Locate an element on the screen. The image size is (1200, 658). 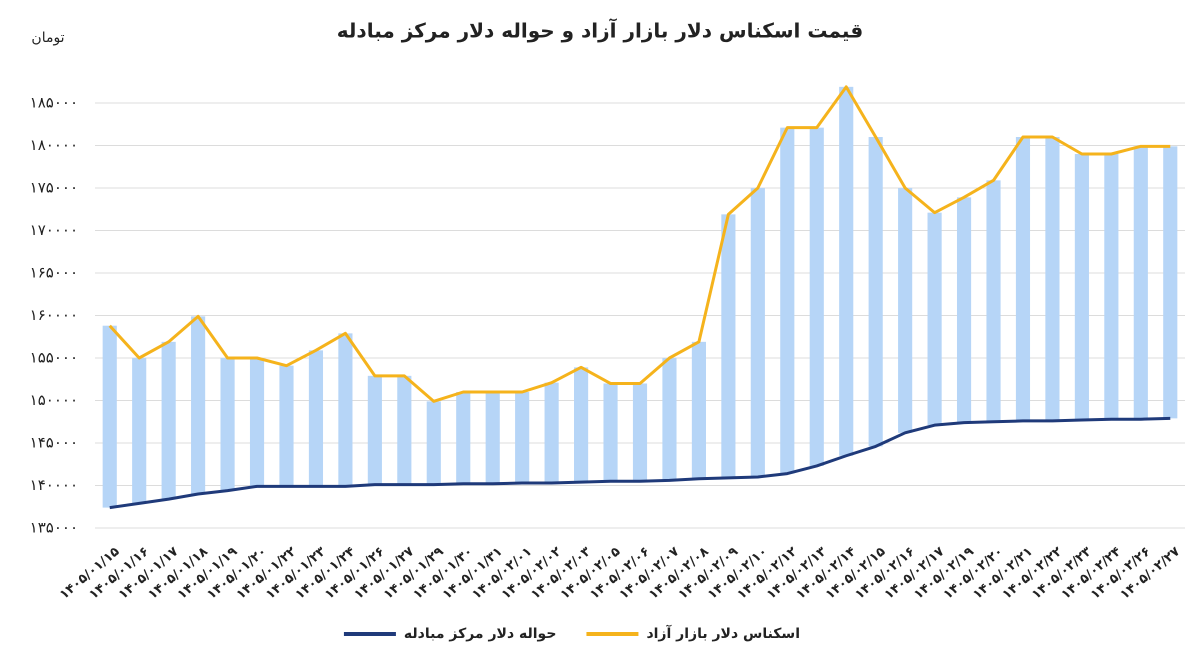
series-line is located at coordinates (640, 463).